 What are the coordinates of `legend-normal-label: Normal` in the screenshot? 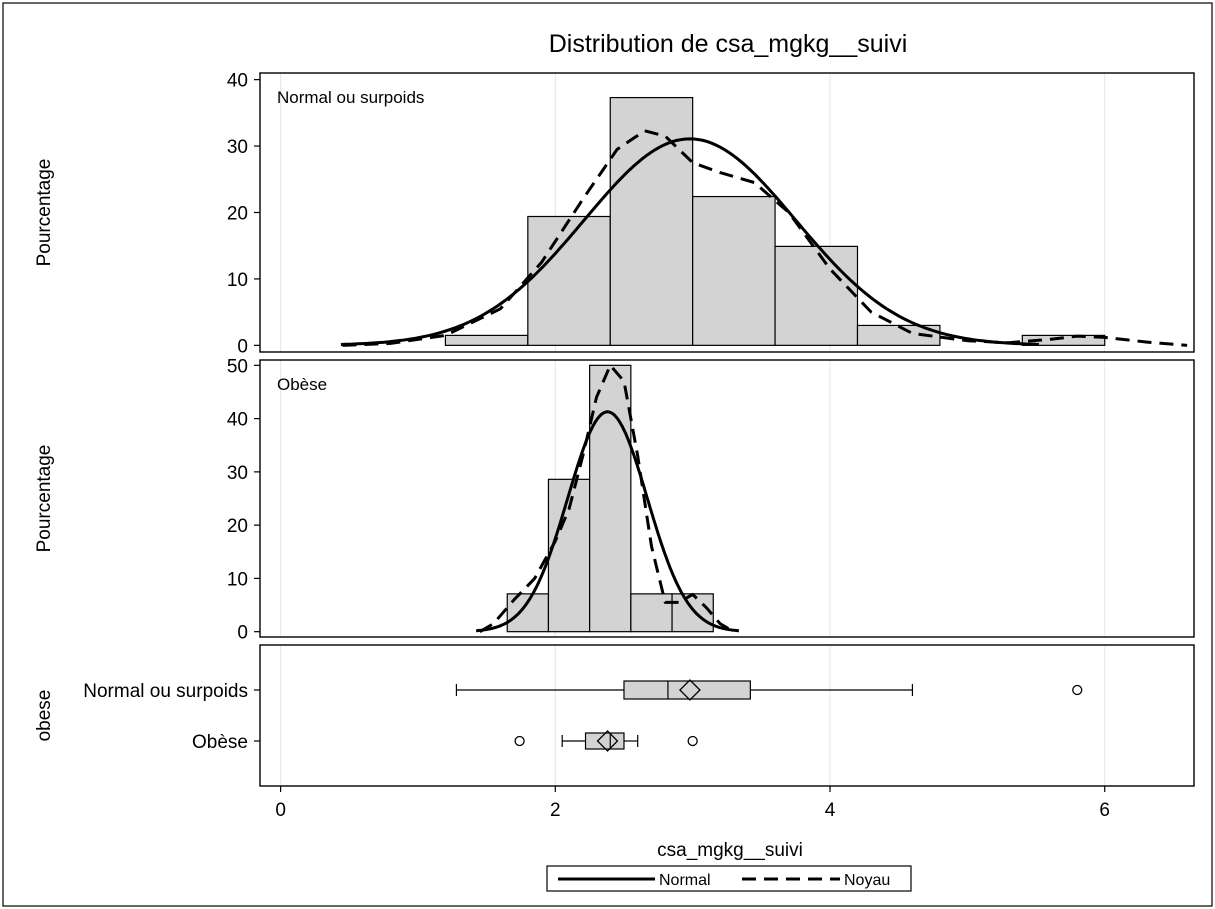 It's located at (685, 880).